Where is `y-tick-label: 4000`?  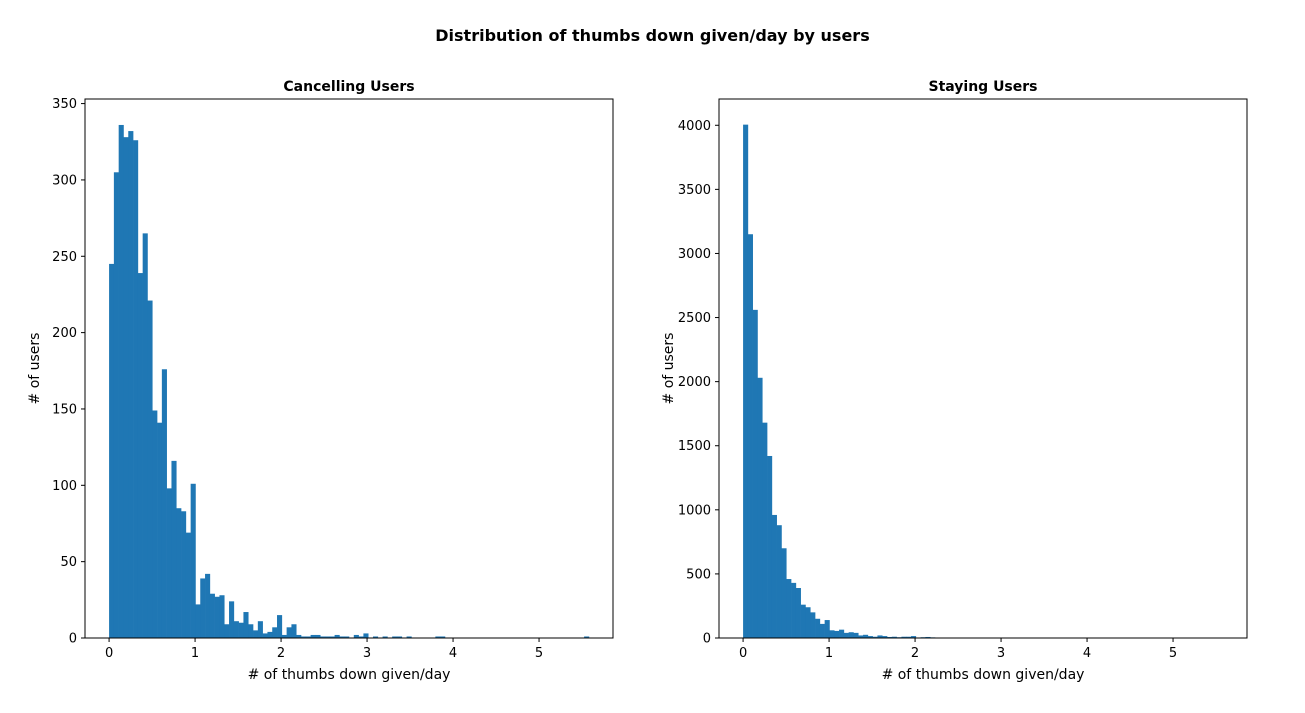
y-tick-label: 4000 is located at coordinates (694, 126).